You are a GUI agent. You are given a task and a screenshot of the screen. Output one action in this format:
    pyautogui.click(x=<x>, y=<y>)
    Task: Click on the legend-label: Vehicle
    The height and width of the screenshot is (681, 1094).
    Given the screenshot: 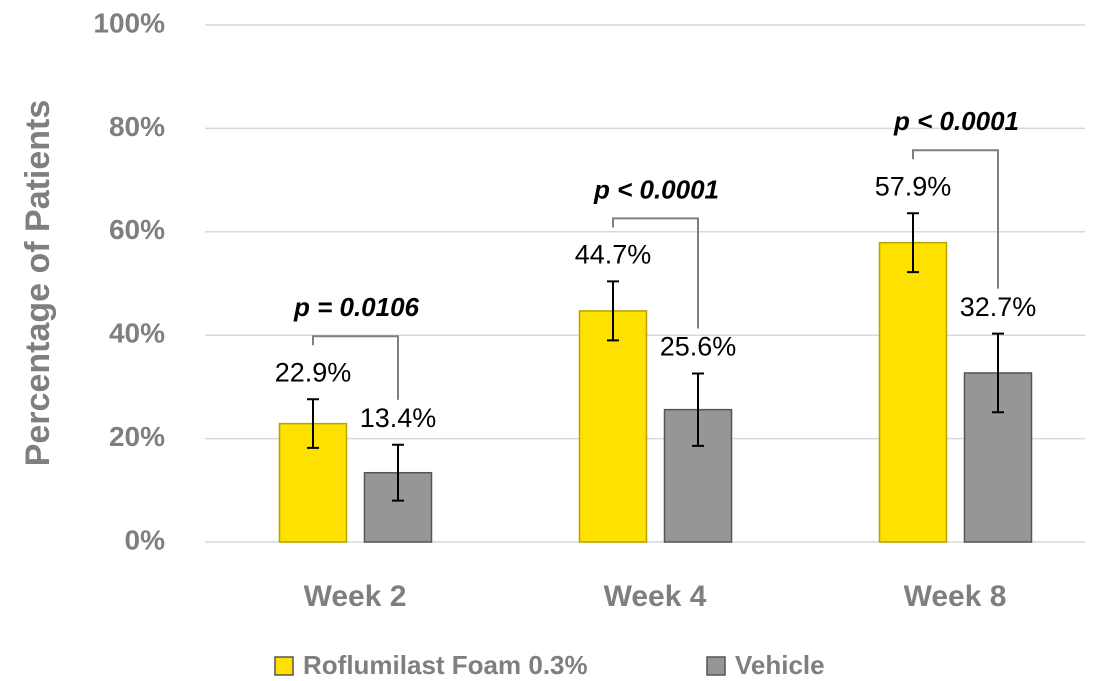 What is the action you would take?
    pyautogui.click(x=780, y=665)
    